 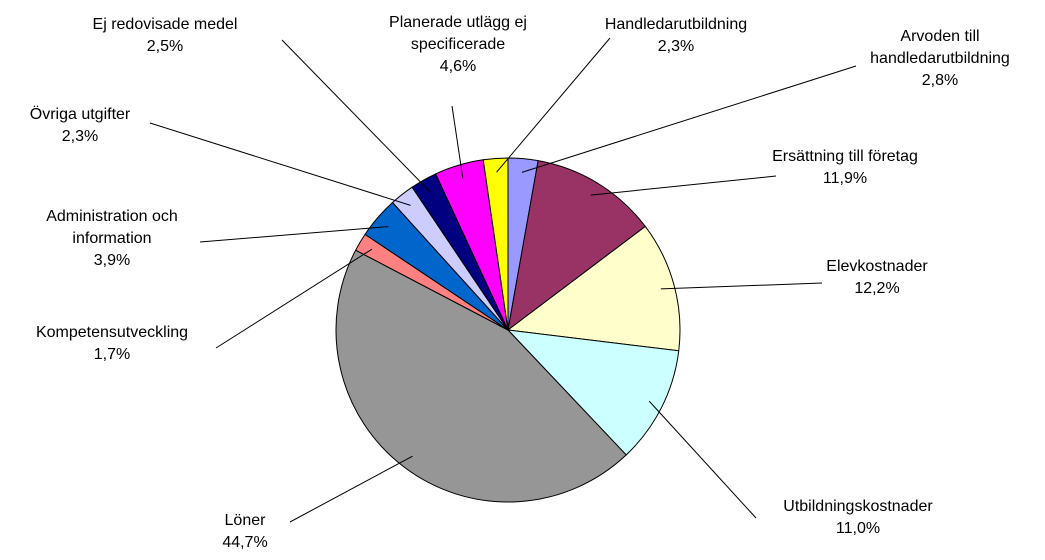 I want to click on category-label: Elevkostnader, so click(x=877, y=266).